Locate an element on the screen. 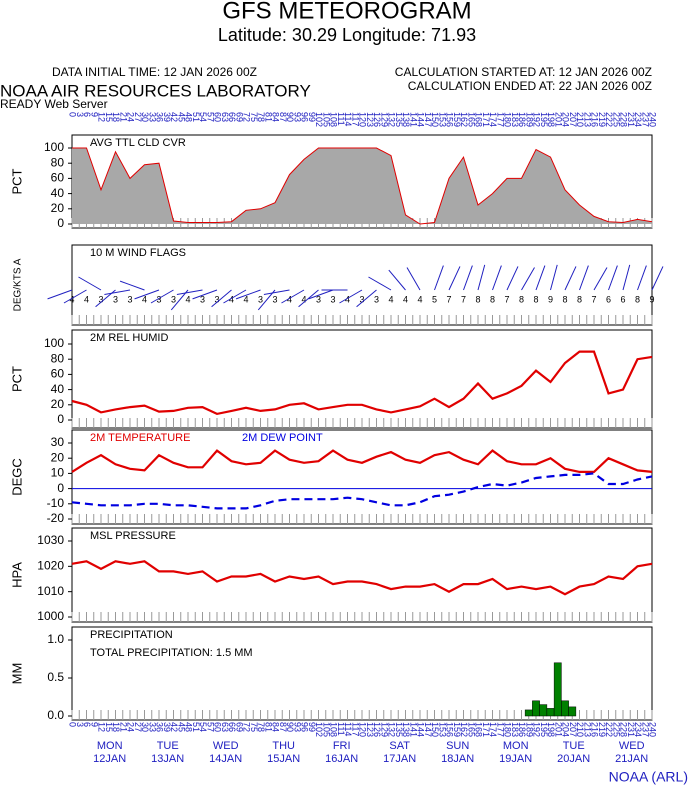 This screenshot has width=694, height=788. bottom-hour-label: 63 is located at coordinates (225, 727).